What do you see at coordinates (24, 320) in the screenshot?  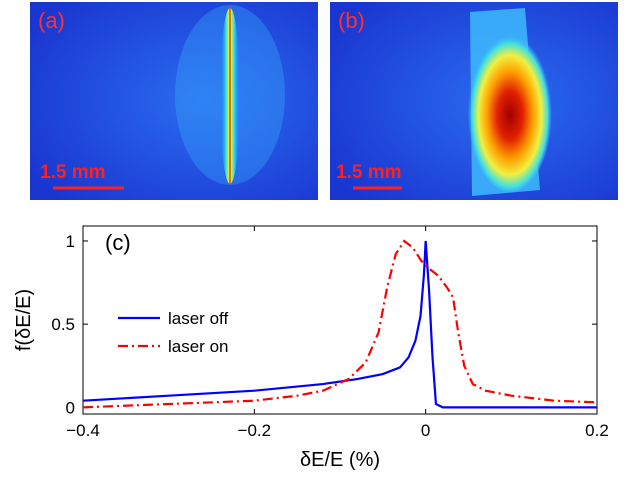 I see `y-axis-label: f(δE/E)` at bounding box center [24, 320].